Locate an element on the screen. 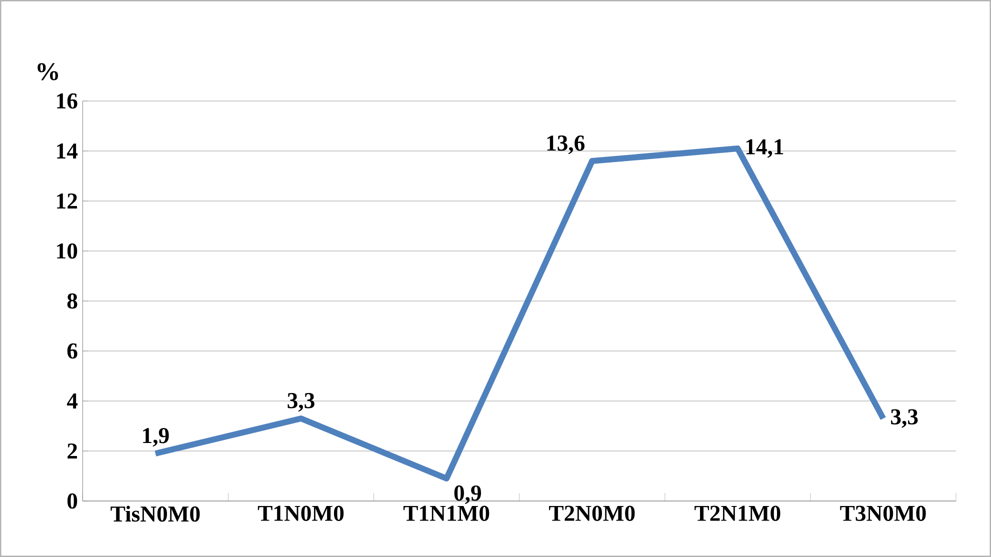 Image resolution: width=991 pixels, height=557 pixels. y-tick-label: 8 is located at coordinates (72, 301).